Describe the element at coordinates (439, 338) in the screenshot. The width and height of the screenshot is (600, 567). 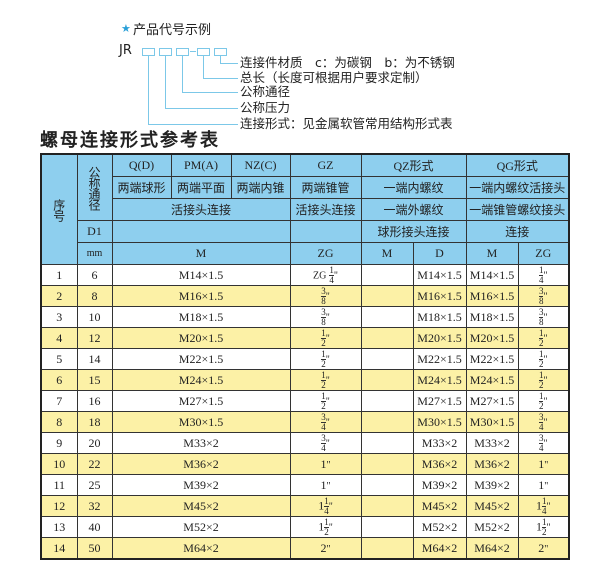
I see `qz-d-cell: M20×1.5` at that location.